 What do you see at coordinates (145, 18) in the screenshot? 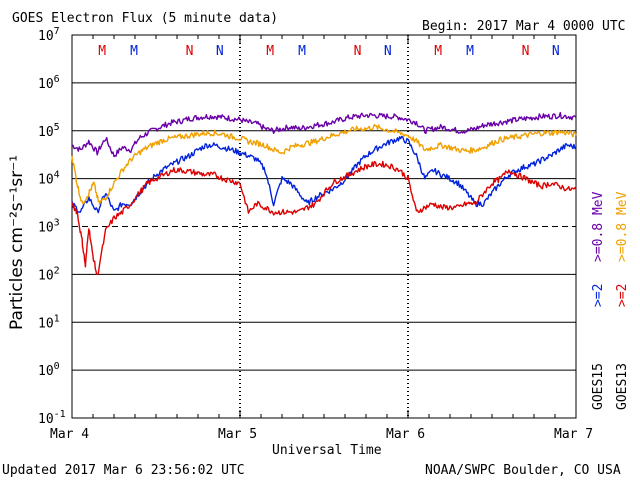
I see `chart-title: GOES Electron Flux (5 minute data)` at bounding box center [145, 18].